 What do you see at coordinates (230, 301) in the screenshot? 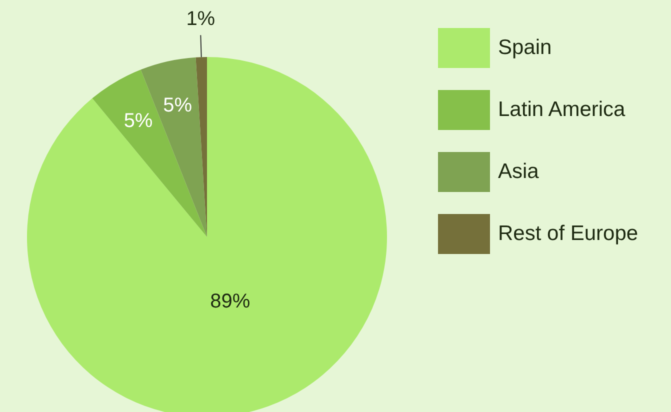
I see `data-label: 89%` at bounding box center [230, 301].